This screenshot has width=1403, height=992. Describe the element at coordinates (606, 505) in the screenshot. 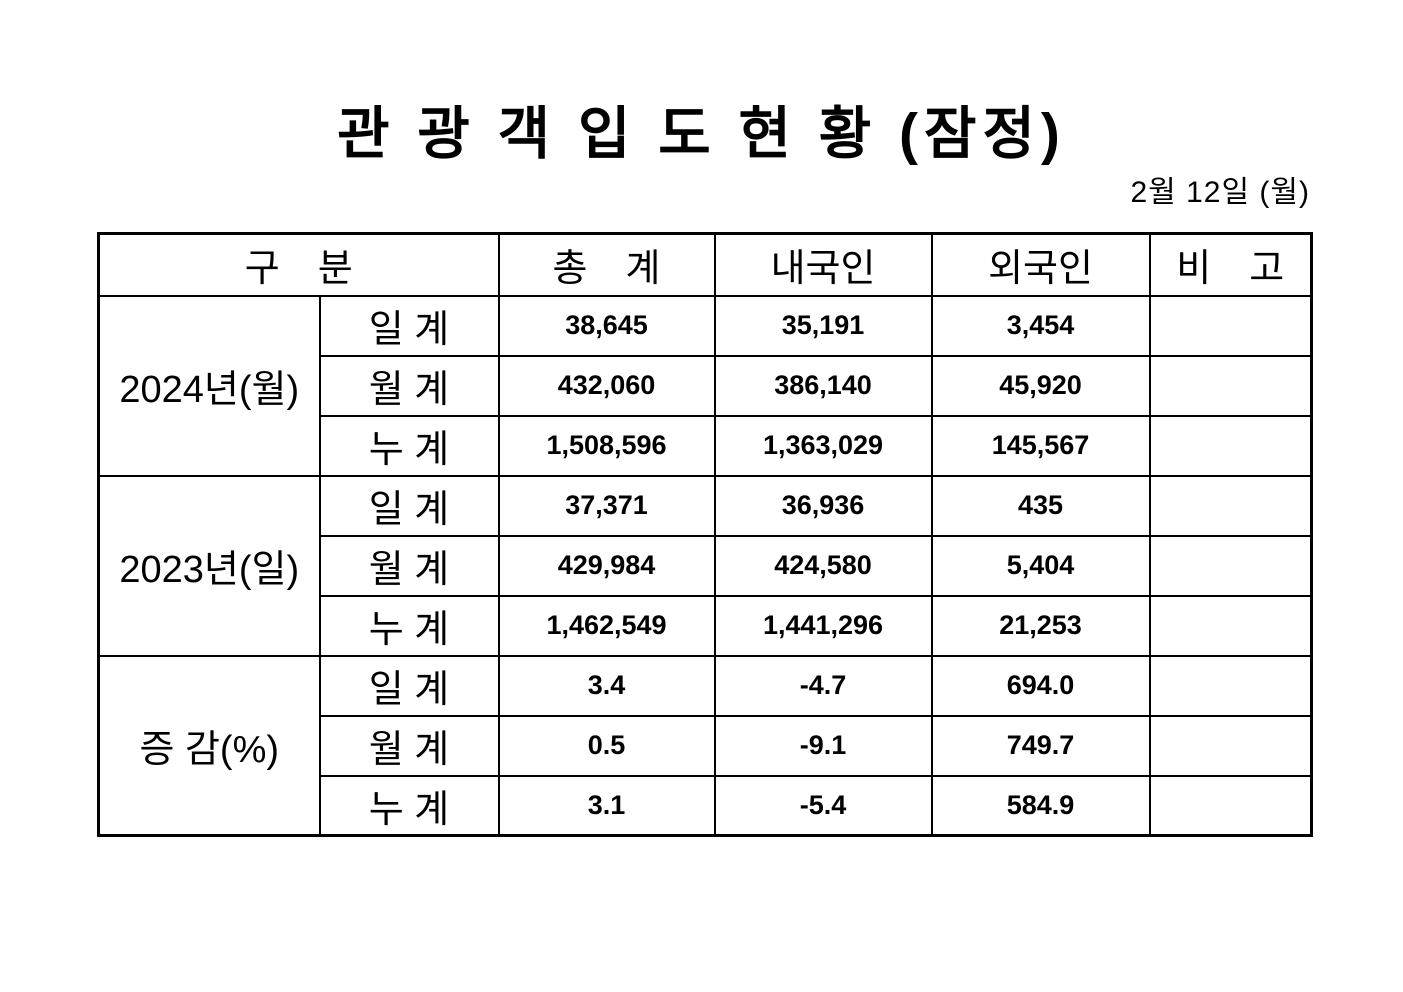

I see `total-cell: 37,371` at that location.